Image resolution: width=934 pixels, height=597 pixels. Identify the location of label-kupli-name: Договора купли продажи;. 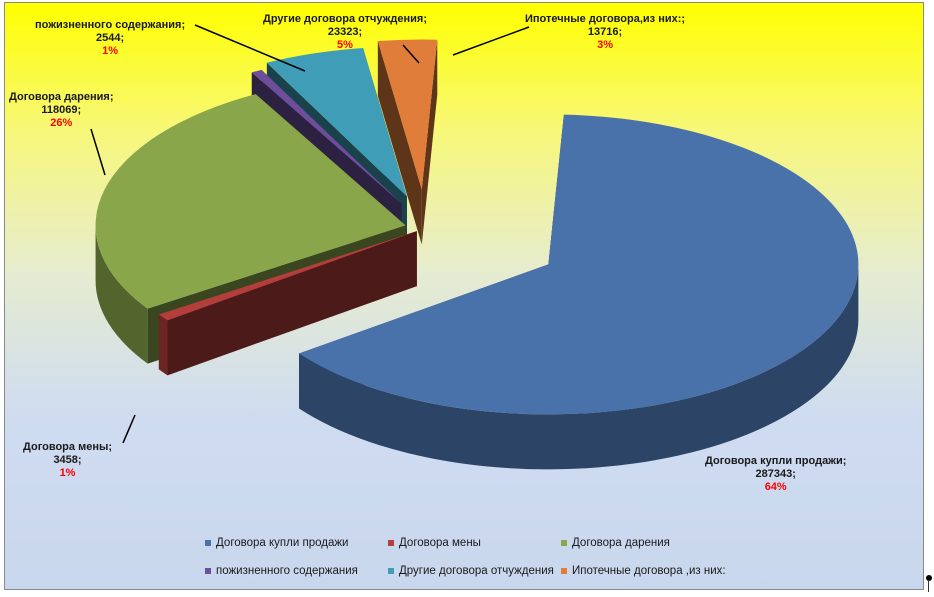
(776, 461).